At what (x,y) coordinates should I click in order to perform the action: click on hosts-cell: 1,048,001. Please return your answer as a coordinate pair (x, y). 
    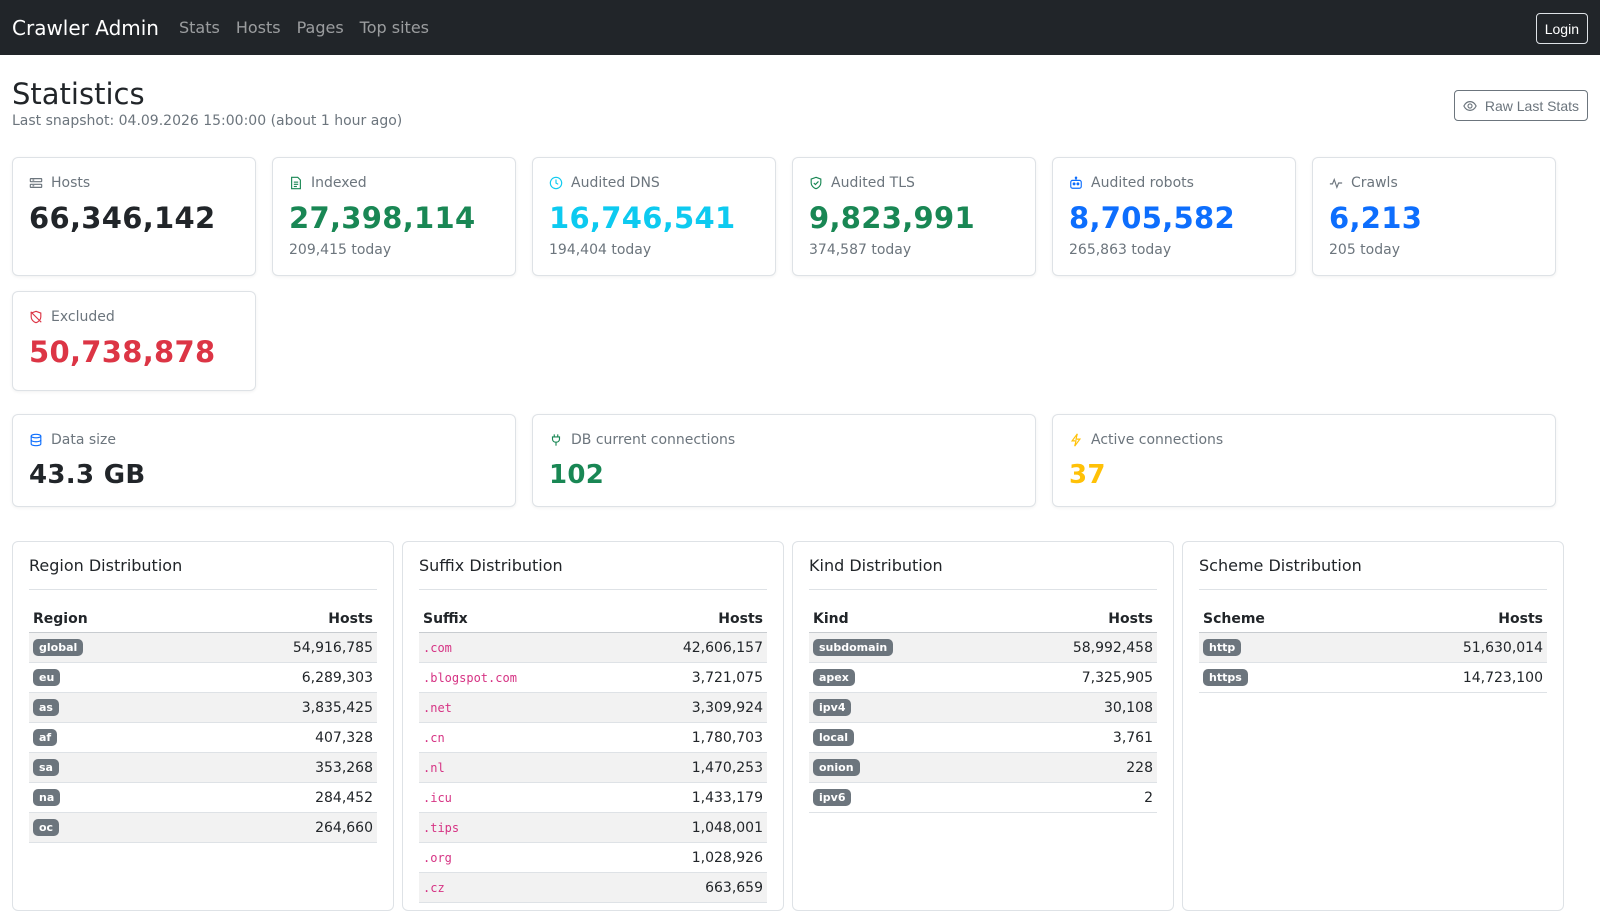
    Looking at the image, I should click on (686, 827).